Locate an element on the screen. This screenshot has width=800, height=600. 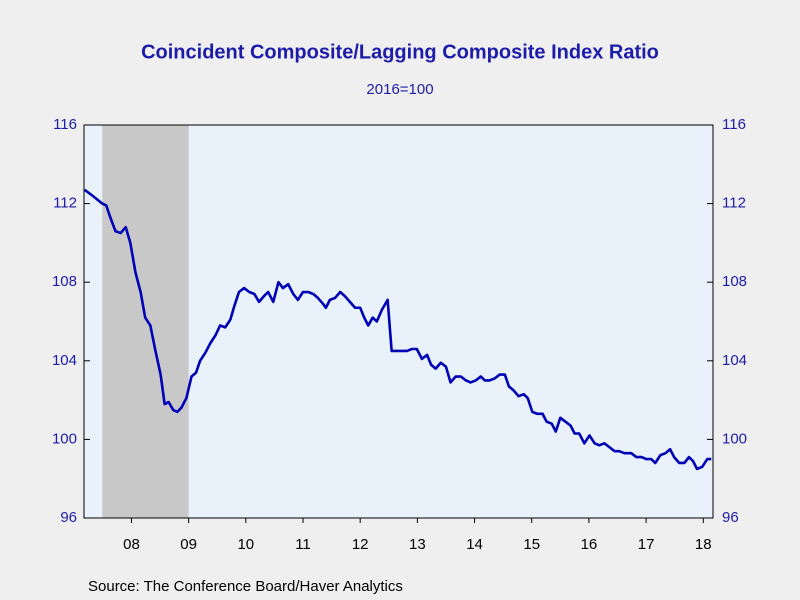
x-tick-label: 08 is located at coordinates (131, 544).